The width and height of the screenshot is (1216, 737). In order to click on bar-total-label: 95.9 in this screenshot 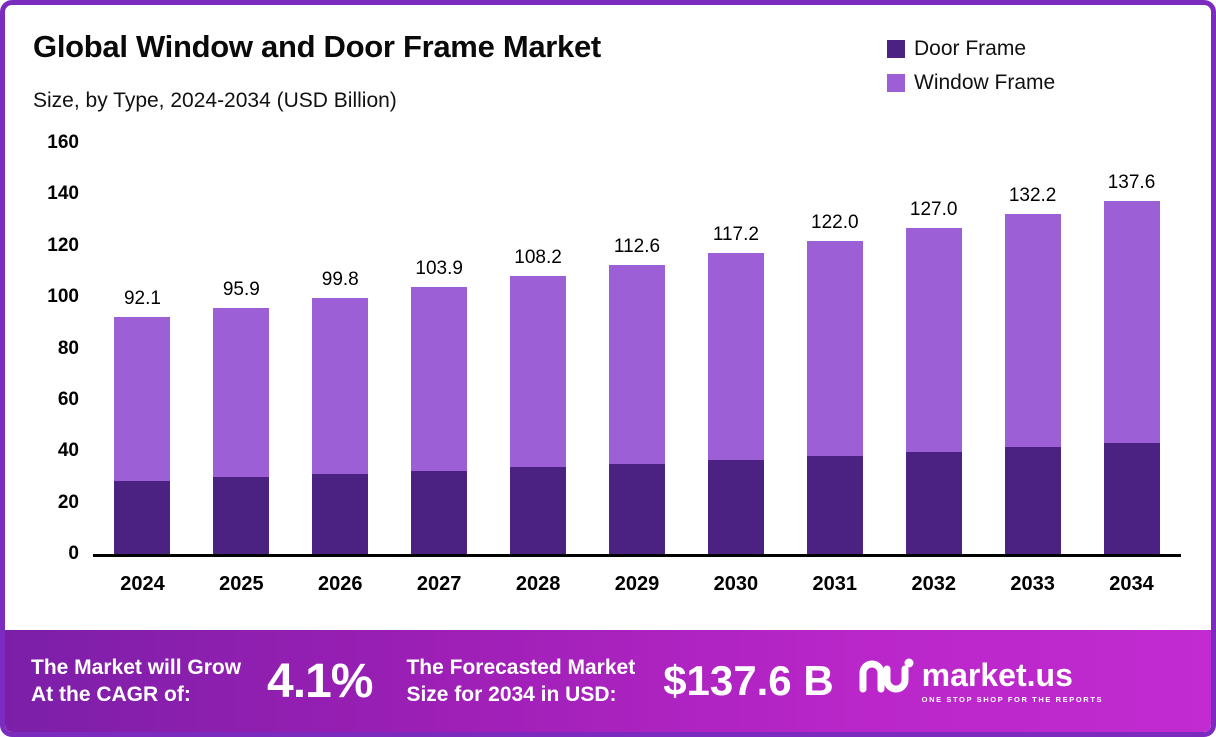, I will do `click(241, 289)`.